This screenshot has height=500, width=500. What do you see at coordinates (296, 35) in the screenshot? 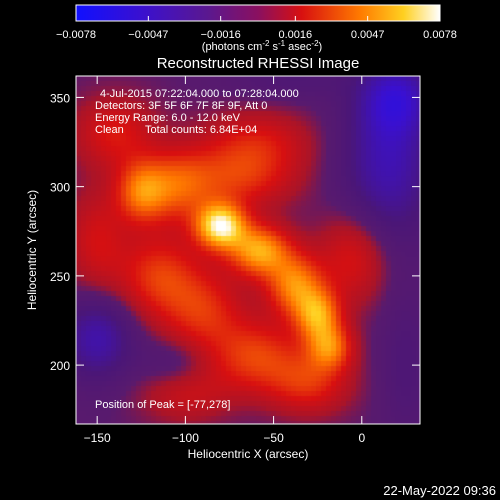
I see `colorbar-tick-label: 0.0016` at bounding box center [296, 35].